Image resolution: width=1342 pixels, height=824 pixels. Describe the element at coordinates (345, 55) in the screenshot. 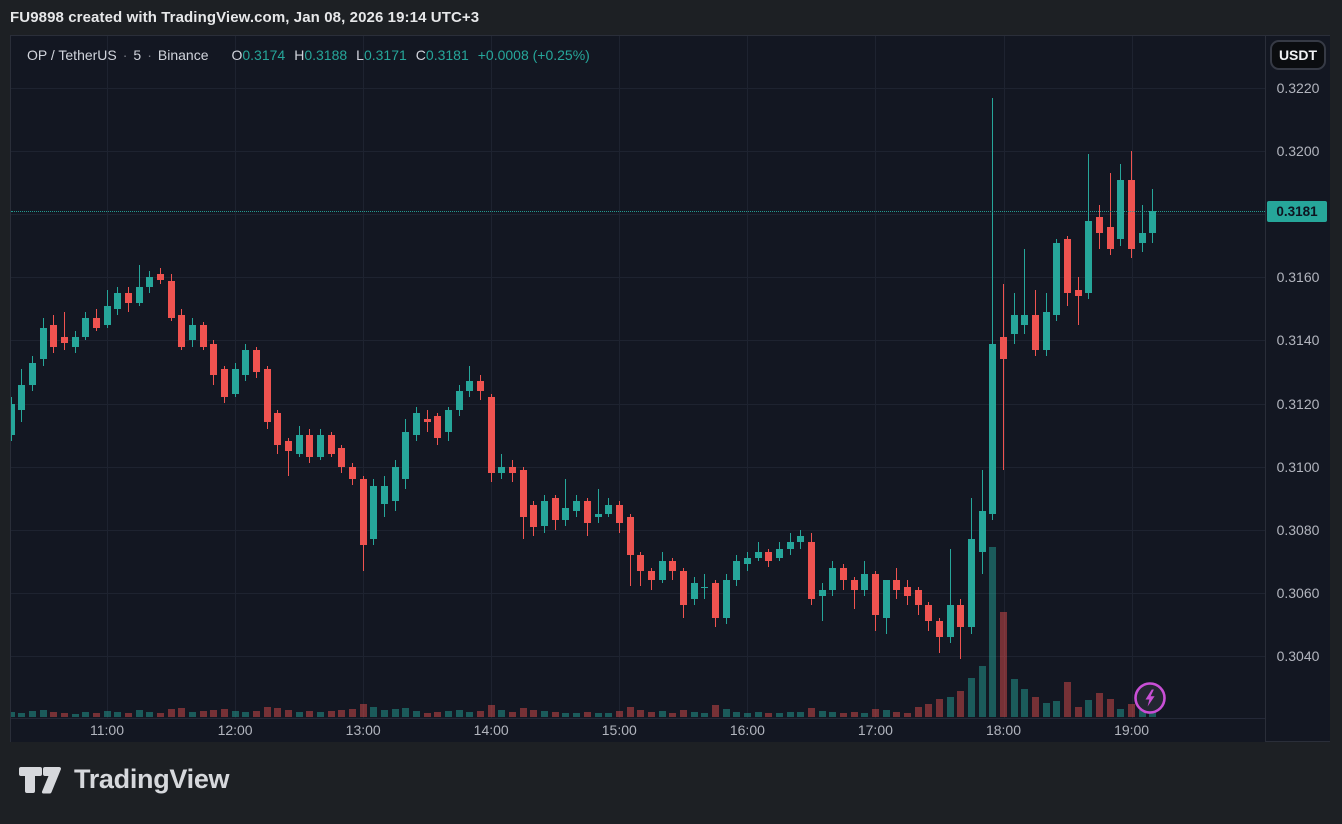

I see `ohlc-values: O0.3174 H0.3188 L0.3171 C0.3181` at that location.